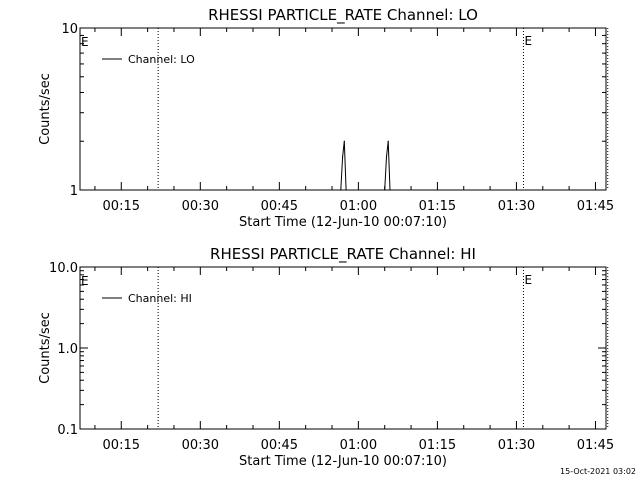 The image size is (640, 480). Describe the element at coordinates (160, 298) in the screenshot. I see `legend-label: Channel: HI` at that location.